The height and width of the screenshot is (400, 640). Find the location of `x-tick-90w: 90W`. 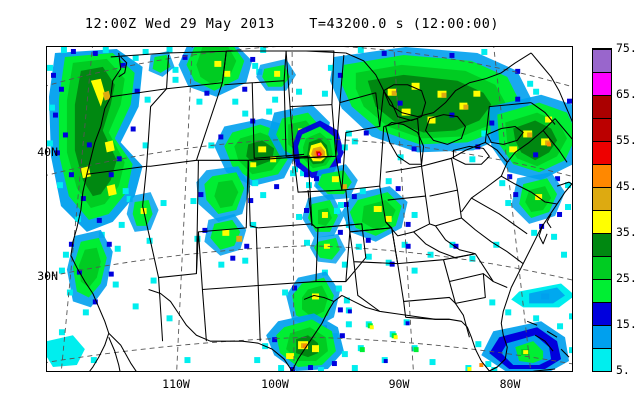

x-tick-90w: 90W is located at coordinates (399, 384).